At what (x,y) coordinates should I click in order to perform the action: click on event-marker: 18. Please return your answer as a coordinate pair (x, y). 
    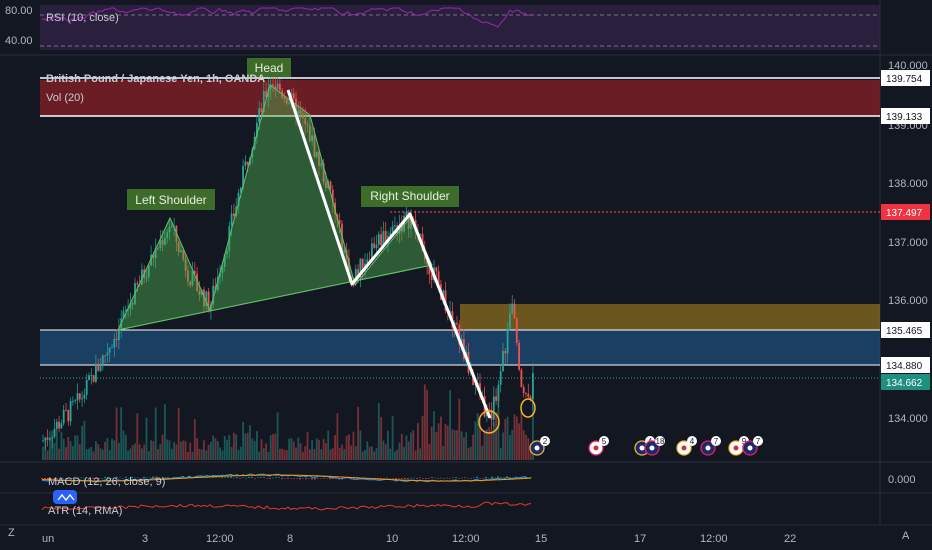
    Looking at the image, I should click on (654, 446).